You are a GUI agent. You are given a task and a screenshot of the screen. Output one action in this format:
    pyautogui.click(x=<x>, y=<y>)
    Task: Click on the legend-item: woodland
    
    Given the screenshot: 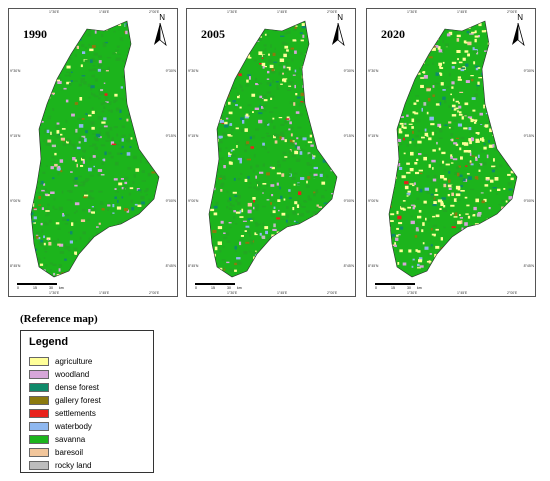 What is the action you would take?
    pyautogui.click(x=59, y=374)
    